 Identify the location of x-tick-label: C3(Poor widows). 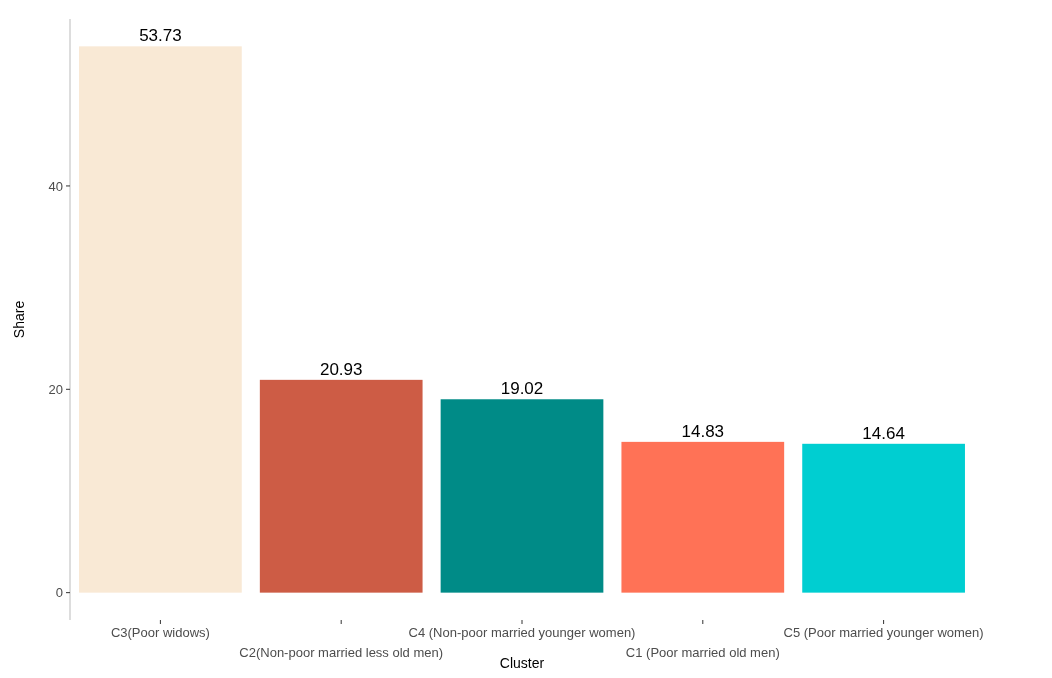
(160, 632).